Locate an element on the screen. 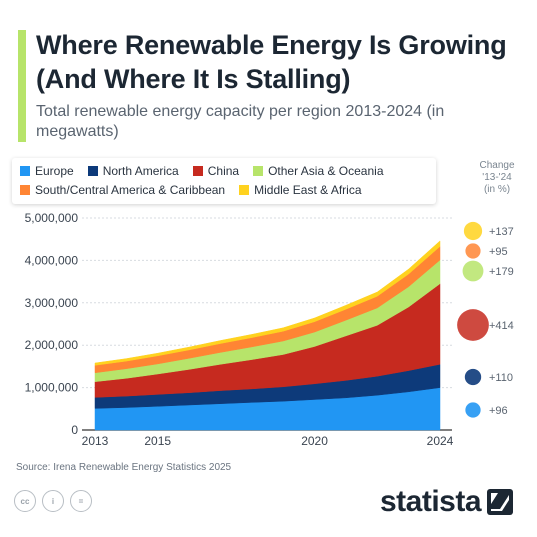 The image size is (537, 537). accent-bar is located at coordinates (22, 86).